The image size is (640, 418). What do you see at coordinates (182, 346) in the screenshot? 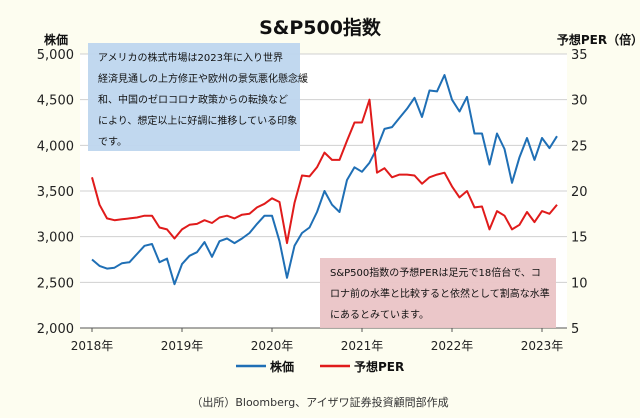
I see `x-tick-label: 2019年` at bounding box center [182, 346].